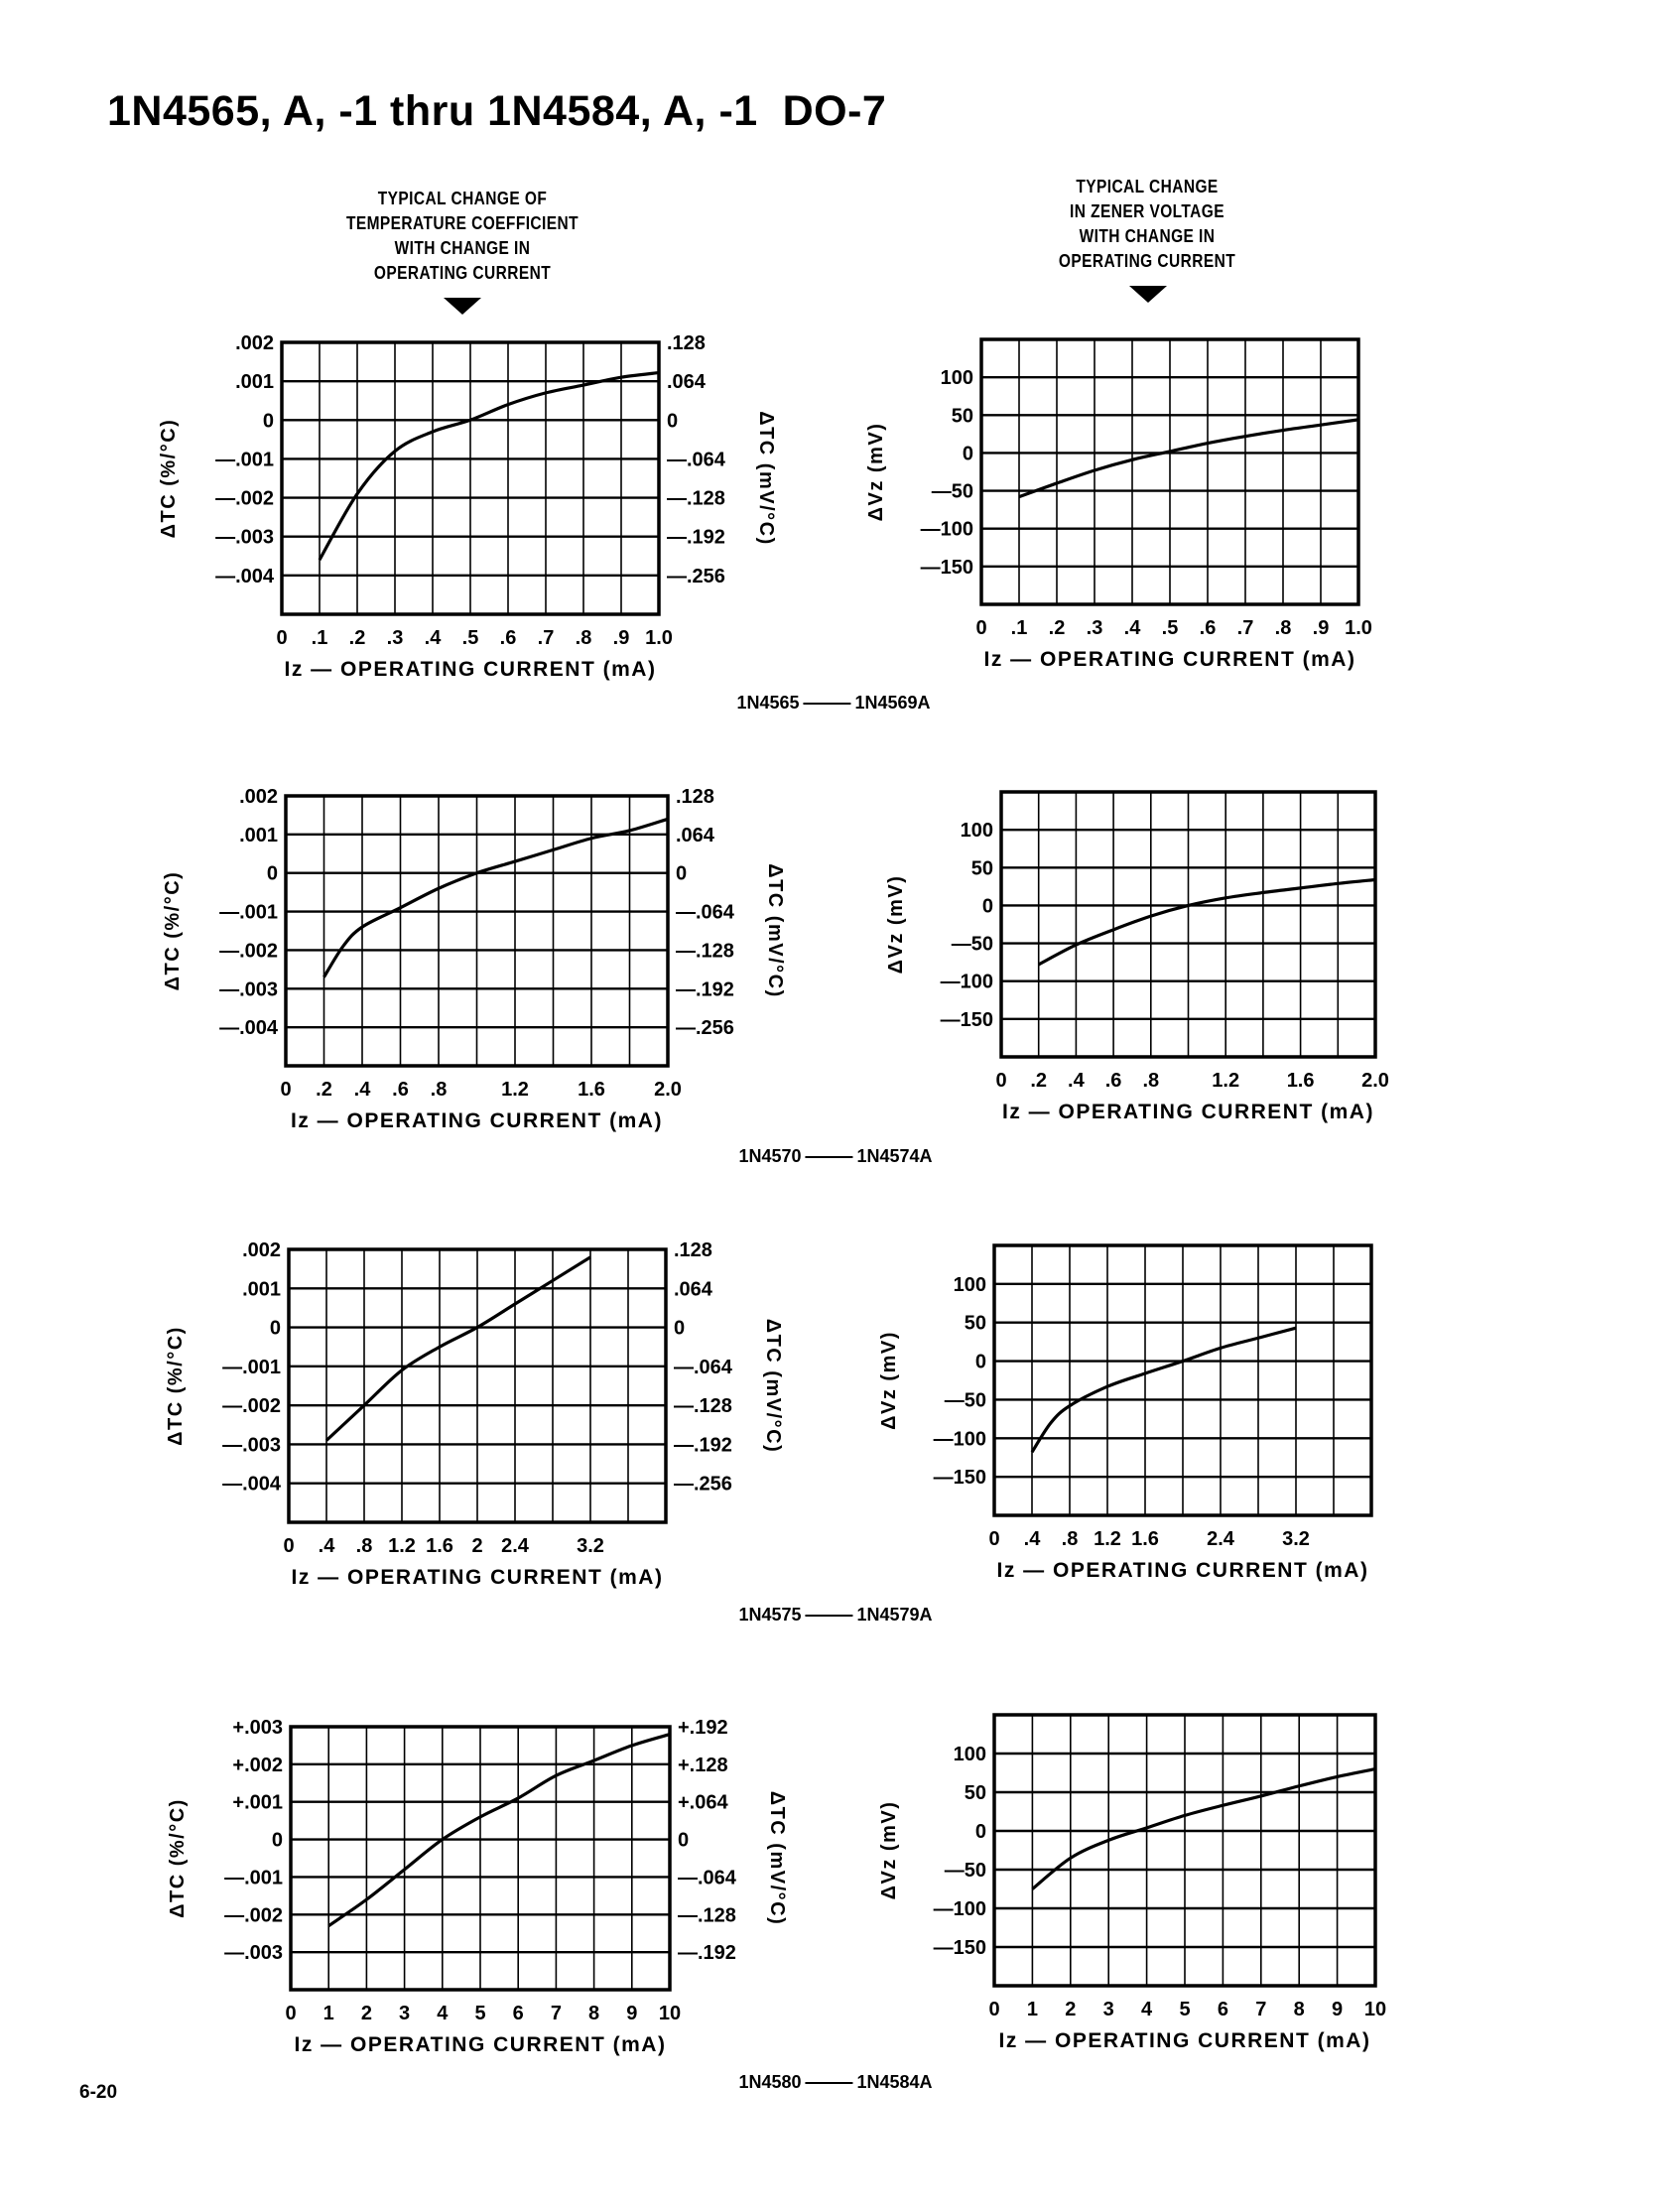 The image size is (1675, 2212). I want to click on heading-line: TYPICAL CHANGE, so click(1147, 186).